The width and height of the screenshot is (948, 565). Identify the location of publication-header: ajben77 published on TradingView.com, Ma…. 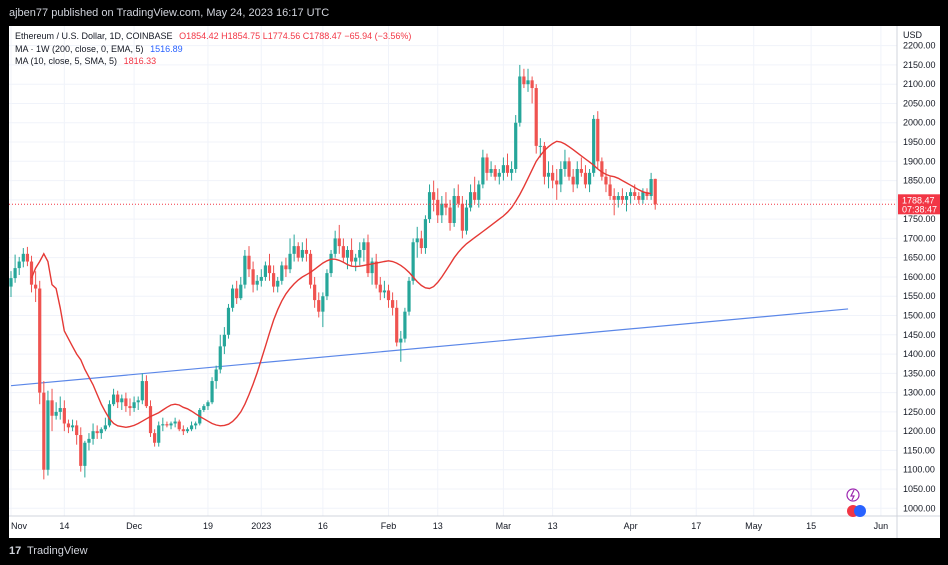
(474, 13).